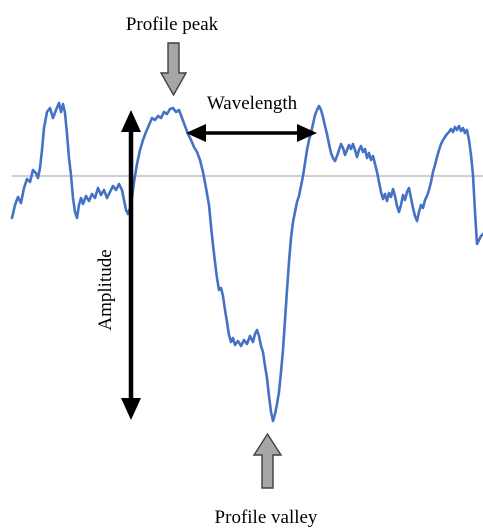 This screenshot has height=531, width=483. What do you see at coordinates (251, 133) in the screenshot?
I see `wavelength-arrow` at bounding box center [251, 133].